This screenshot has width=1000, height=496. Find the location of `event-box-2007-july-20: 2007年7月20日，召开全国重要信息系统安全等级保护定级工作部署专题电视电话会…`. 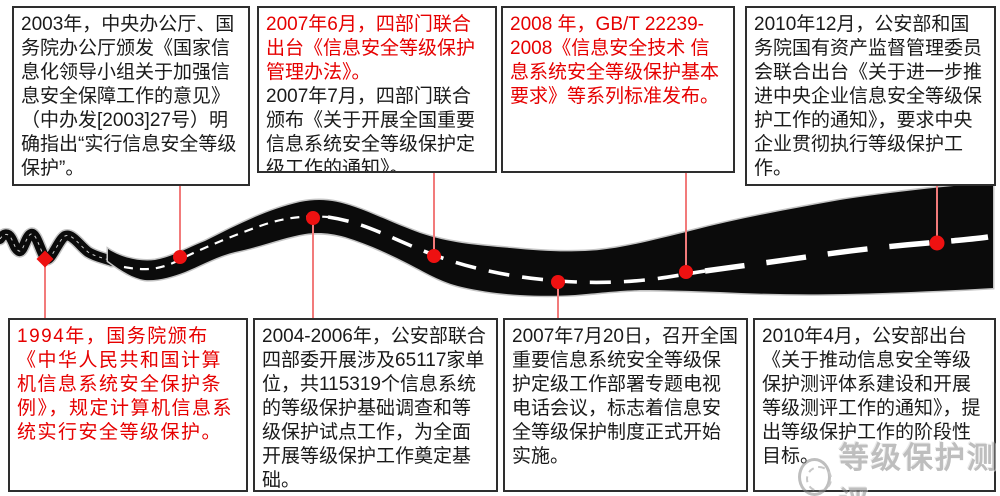

event-box-2007-july-20: 2007年7月20日，召开全国重要信息系统安全等级保护定级工作部署专题电视电话会… is located at coordinates (625, 405).